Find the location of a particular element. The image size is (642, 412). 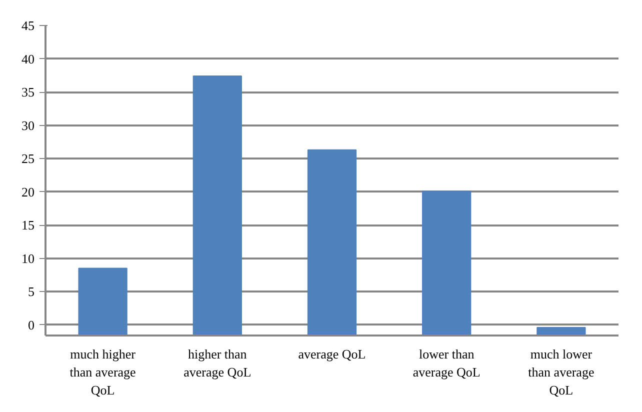

y-tick-label: 15 is located at coordinates (28, 225).